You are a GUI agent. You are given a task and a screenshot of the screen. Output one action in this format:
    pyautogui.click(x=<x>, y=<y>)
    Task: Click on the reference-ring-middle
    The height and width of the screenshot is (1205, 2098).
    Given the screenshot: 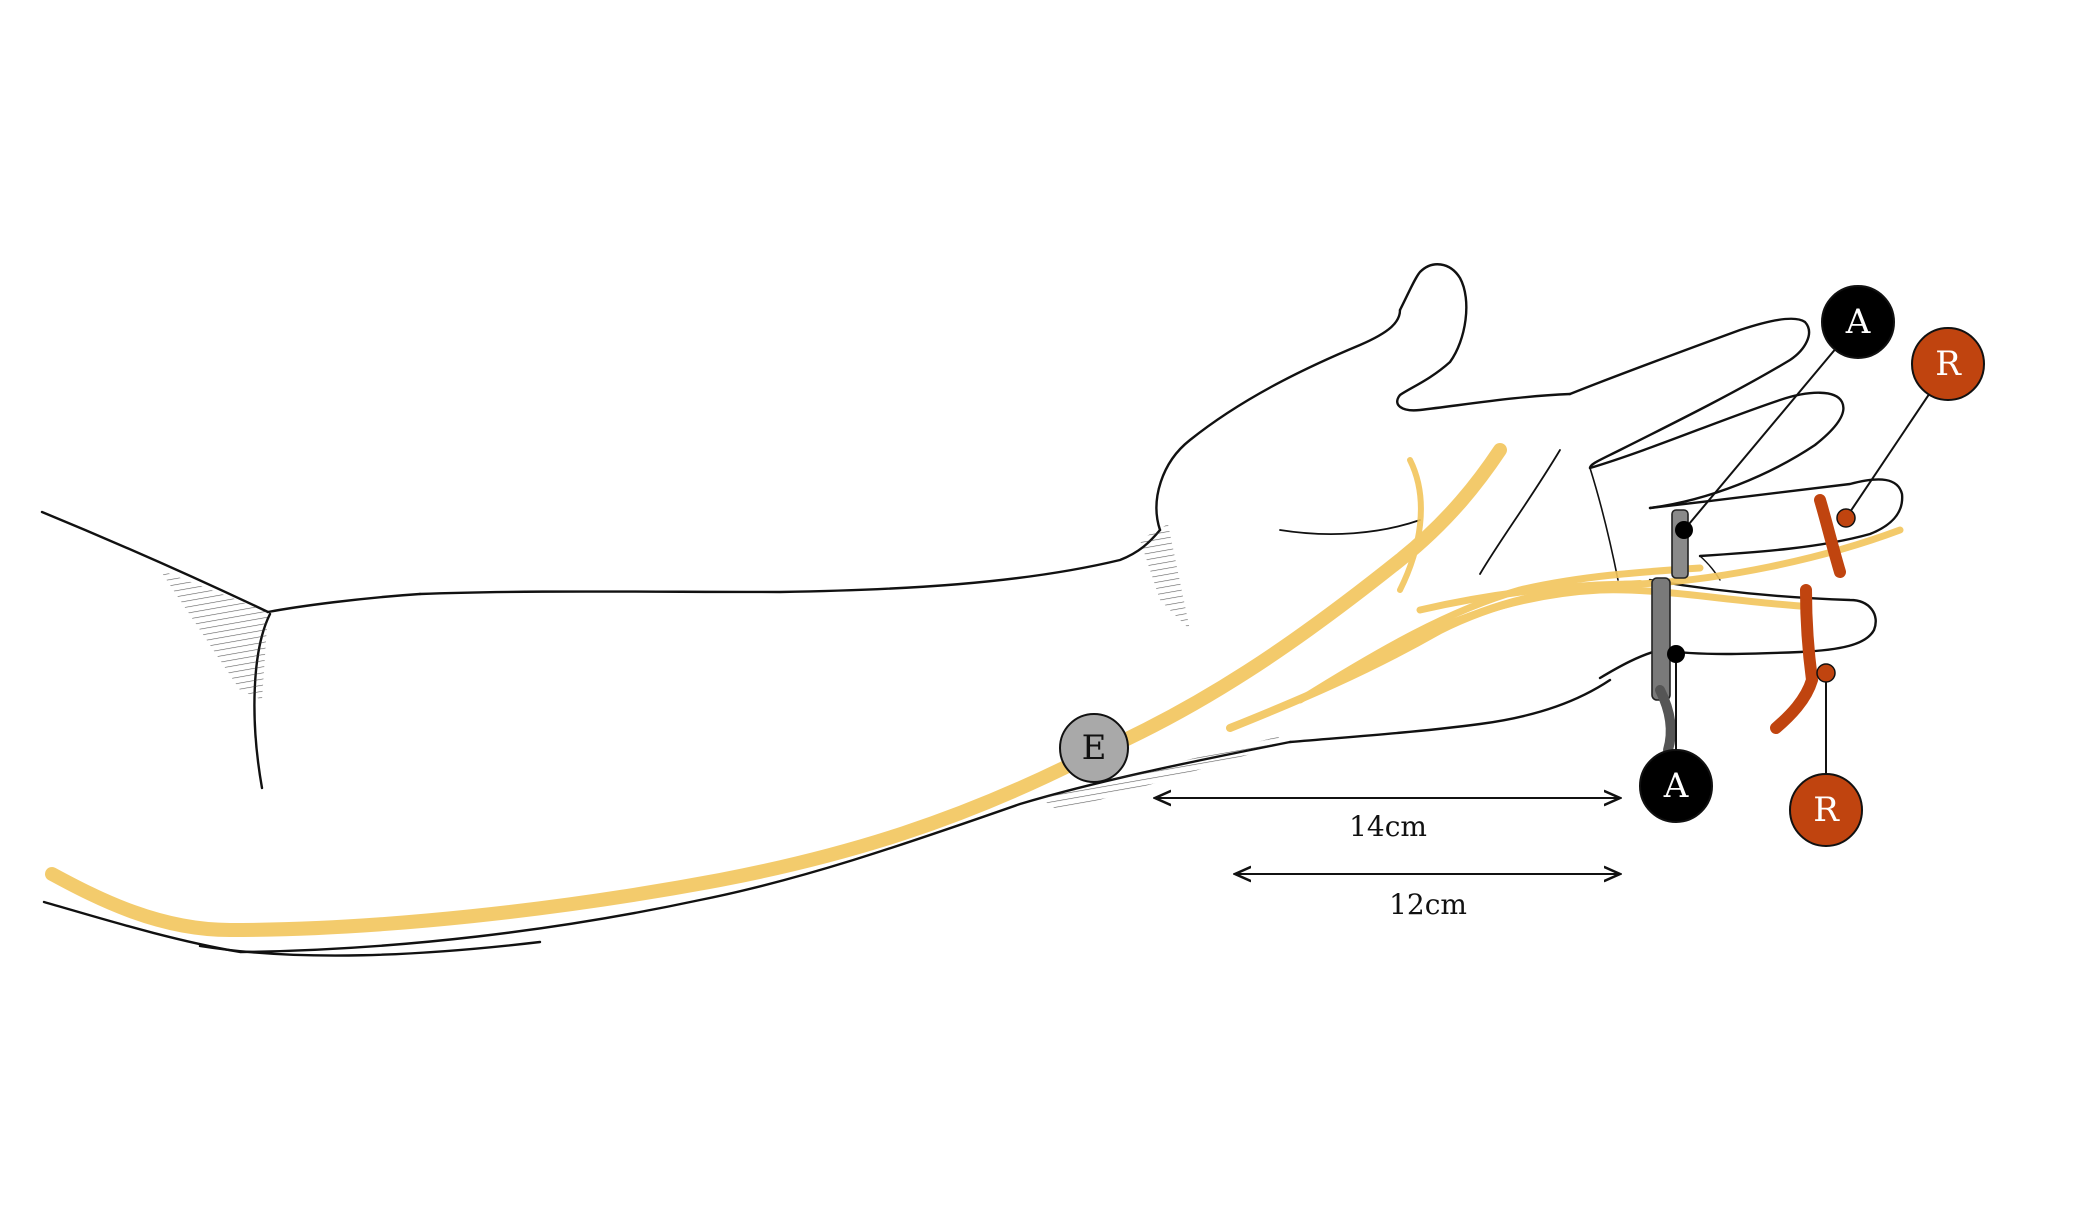 What is the action you would take?
    pyautogui.click(x=1794, y=659)
    